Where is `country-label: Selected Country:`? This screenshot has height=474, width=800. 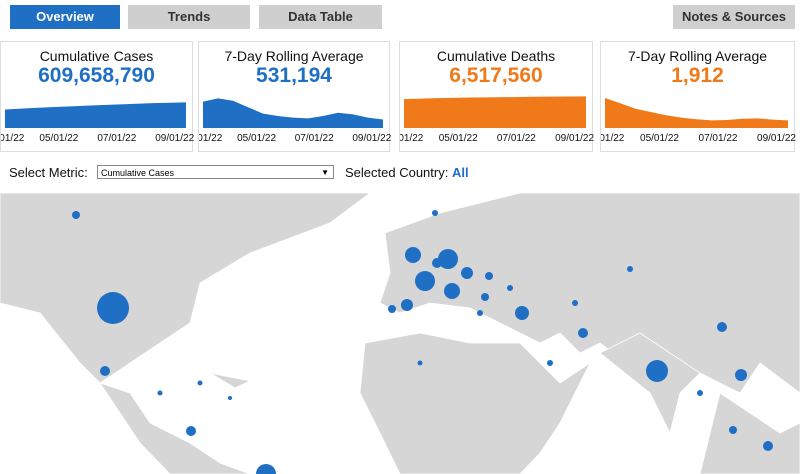 country-label: Selected Country: is located at coordinates (397, 172).